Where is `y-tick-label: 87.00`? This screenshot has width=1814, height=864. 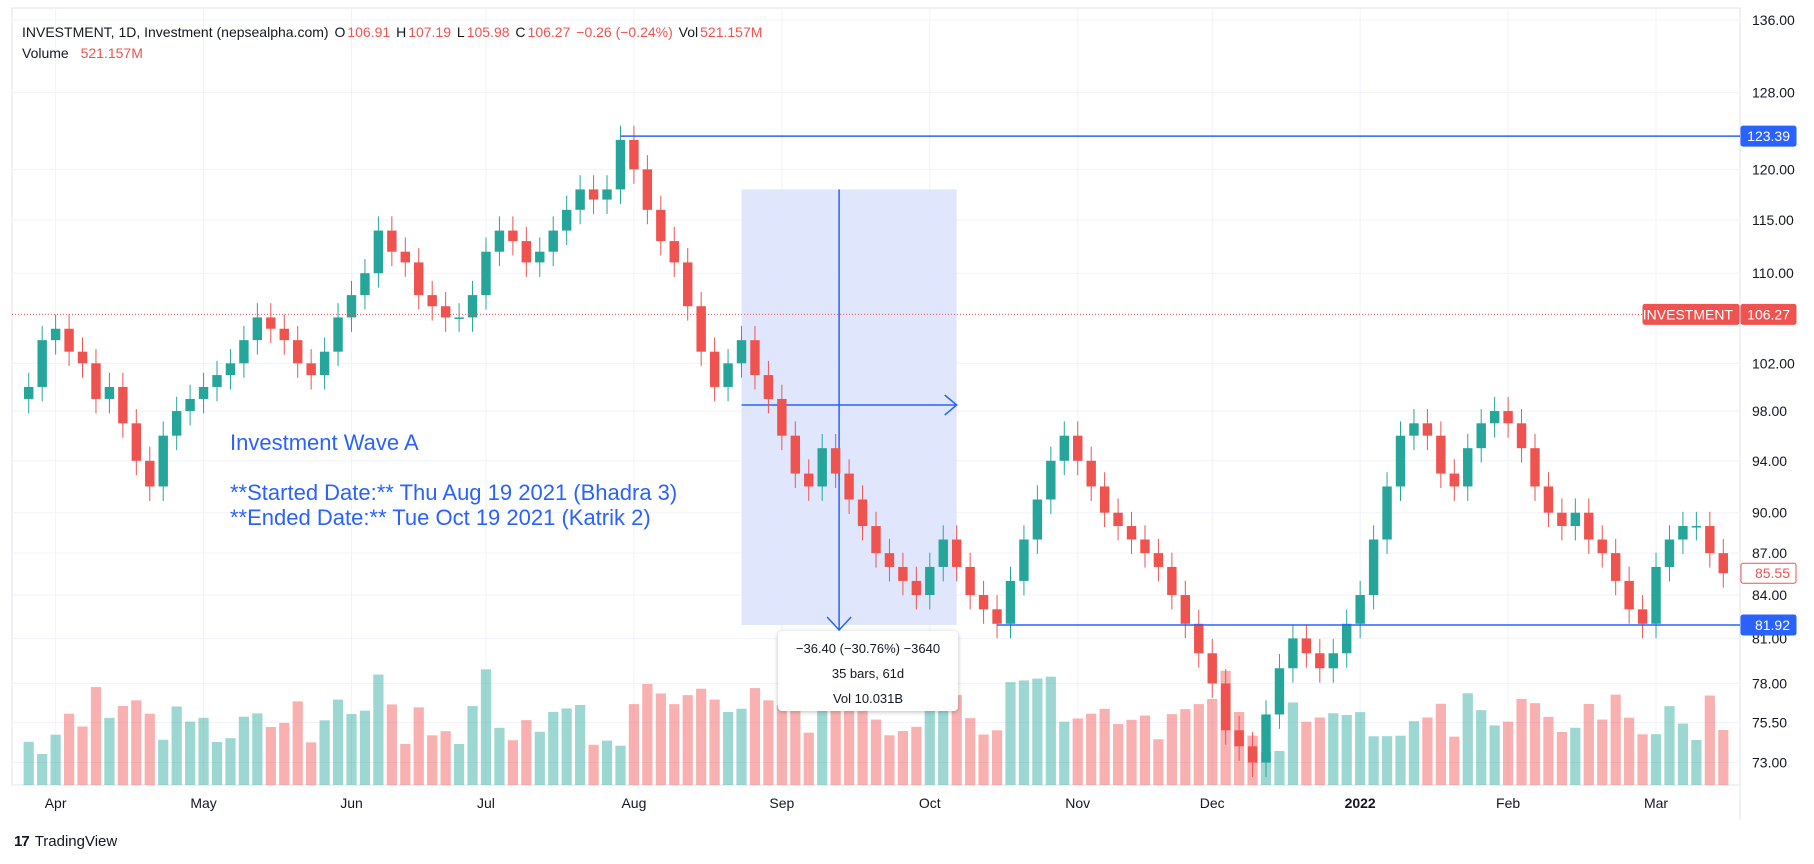
y-tick-label: 87.00 is located at coordinates (1769, 553).